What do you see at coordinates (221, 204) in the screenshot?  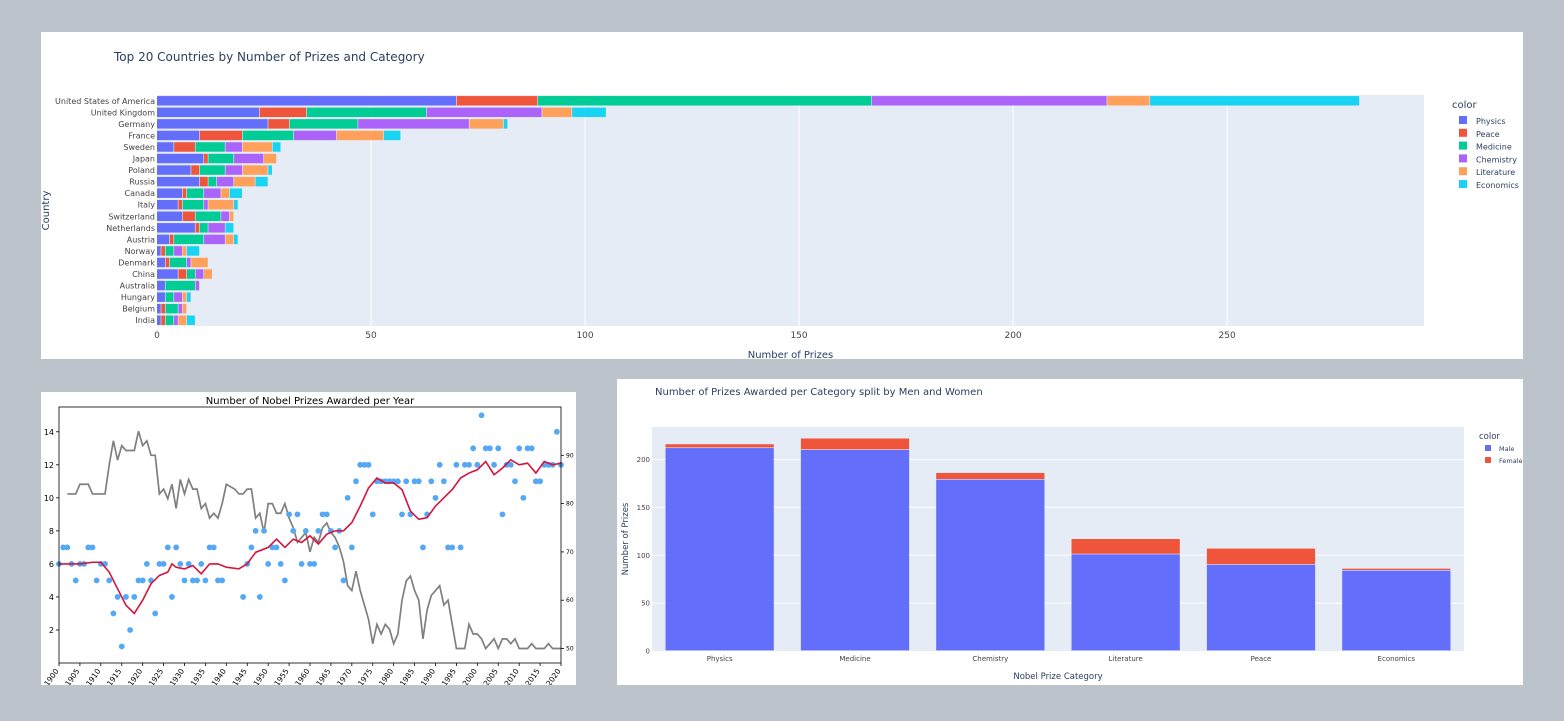 I see `bar-italy-literature` at bounding box center [221, 204].